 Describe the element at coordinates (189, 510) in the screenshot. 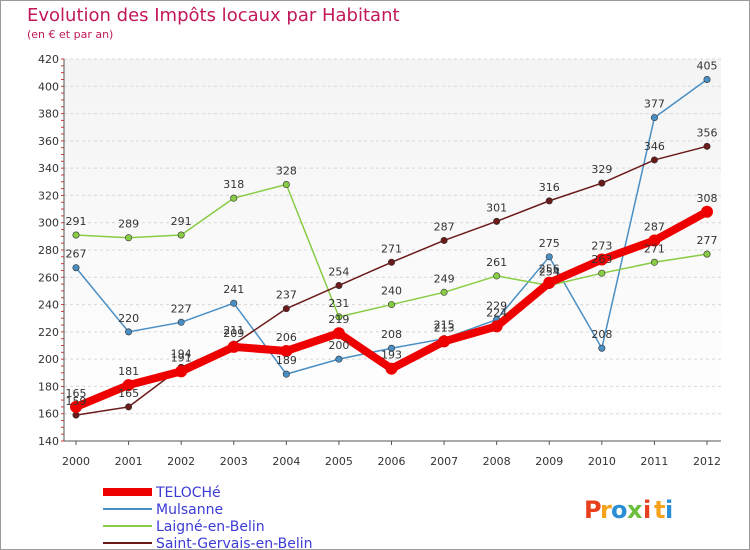

I see `legend-label: Mulsanne` at that location.